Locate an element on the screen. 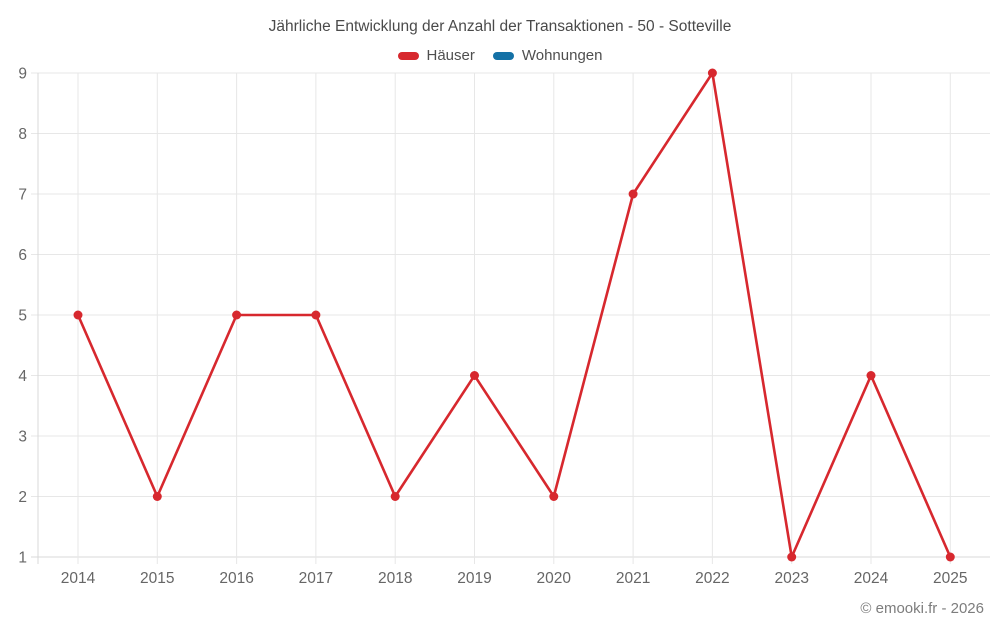 The width and height of the screenshot is (1000, 625). legend-label-wohnungen: Wohnungen is located at coordinates (562, 55).